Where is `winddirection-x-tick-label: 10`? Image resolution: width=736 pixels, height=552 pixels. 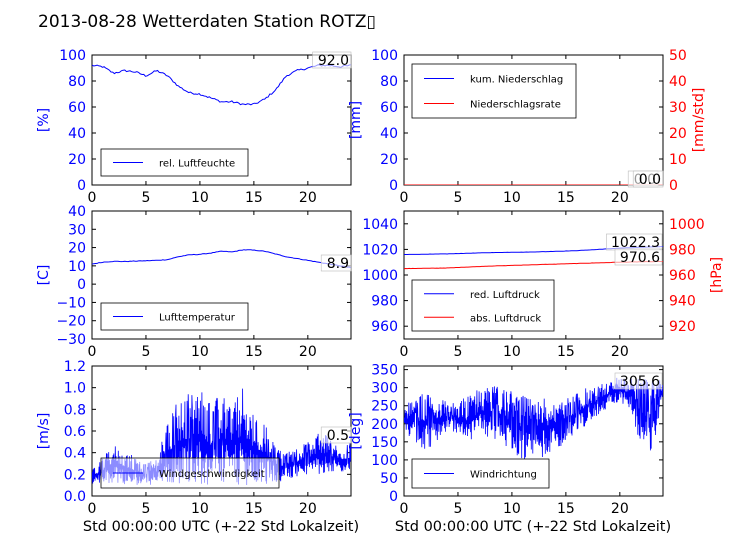
winddirection-x-tick-label: 10 is located at coordinates (512, 509).